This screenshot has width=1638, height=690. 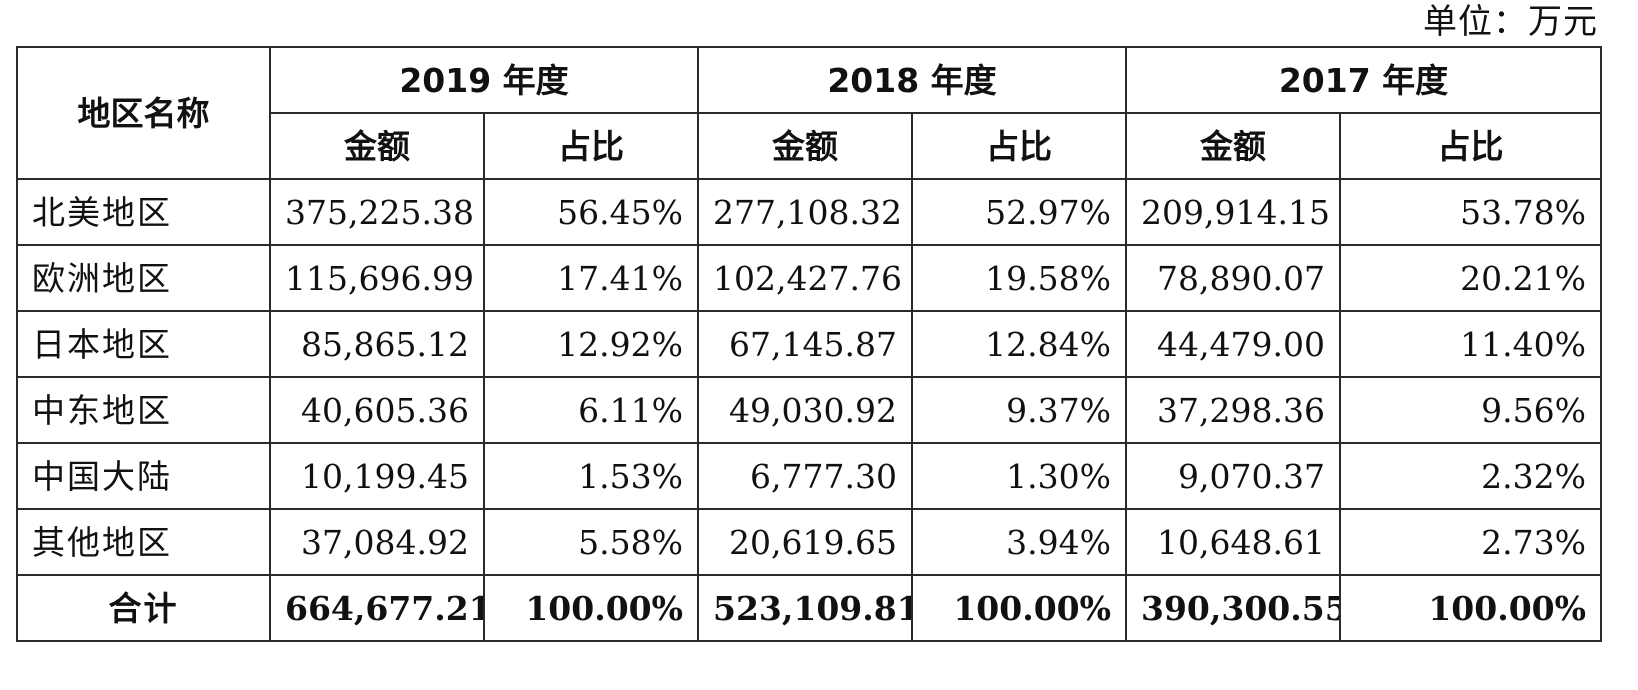 What do you see at coordinates (1233, 146) in the screenshot?
I see `amount-header-2017: 金额` at bounding box center [1233, 146].